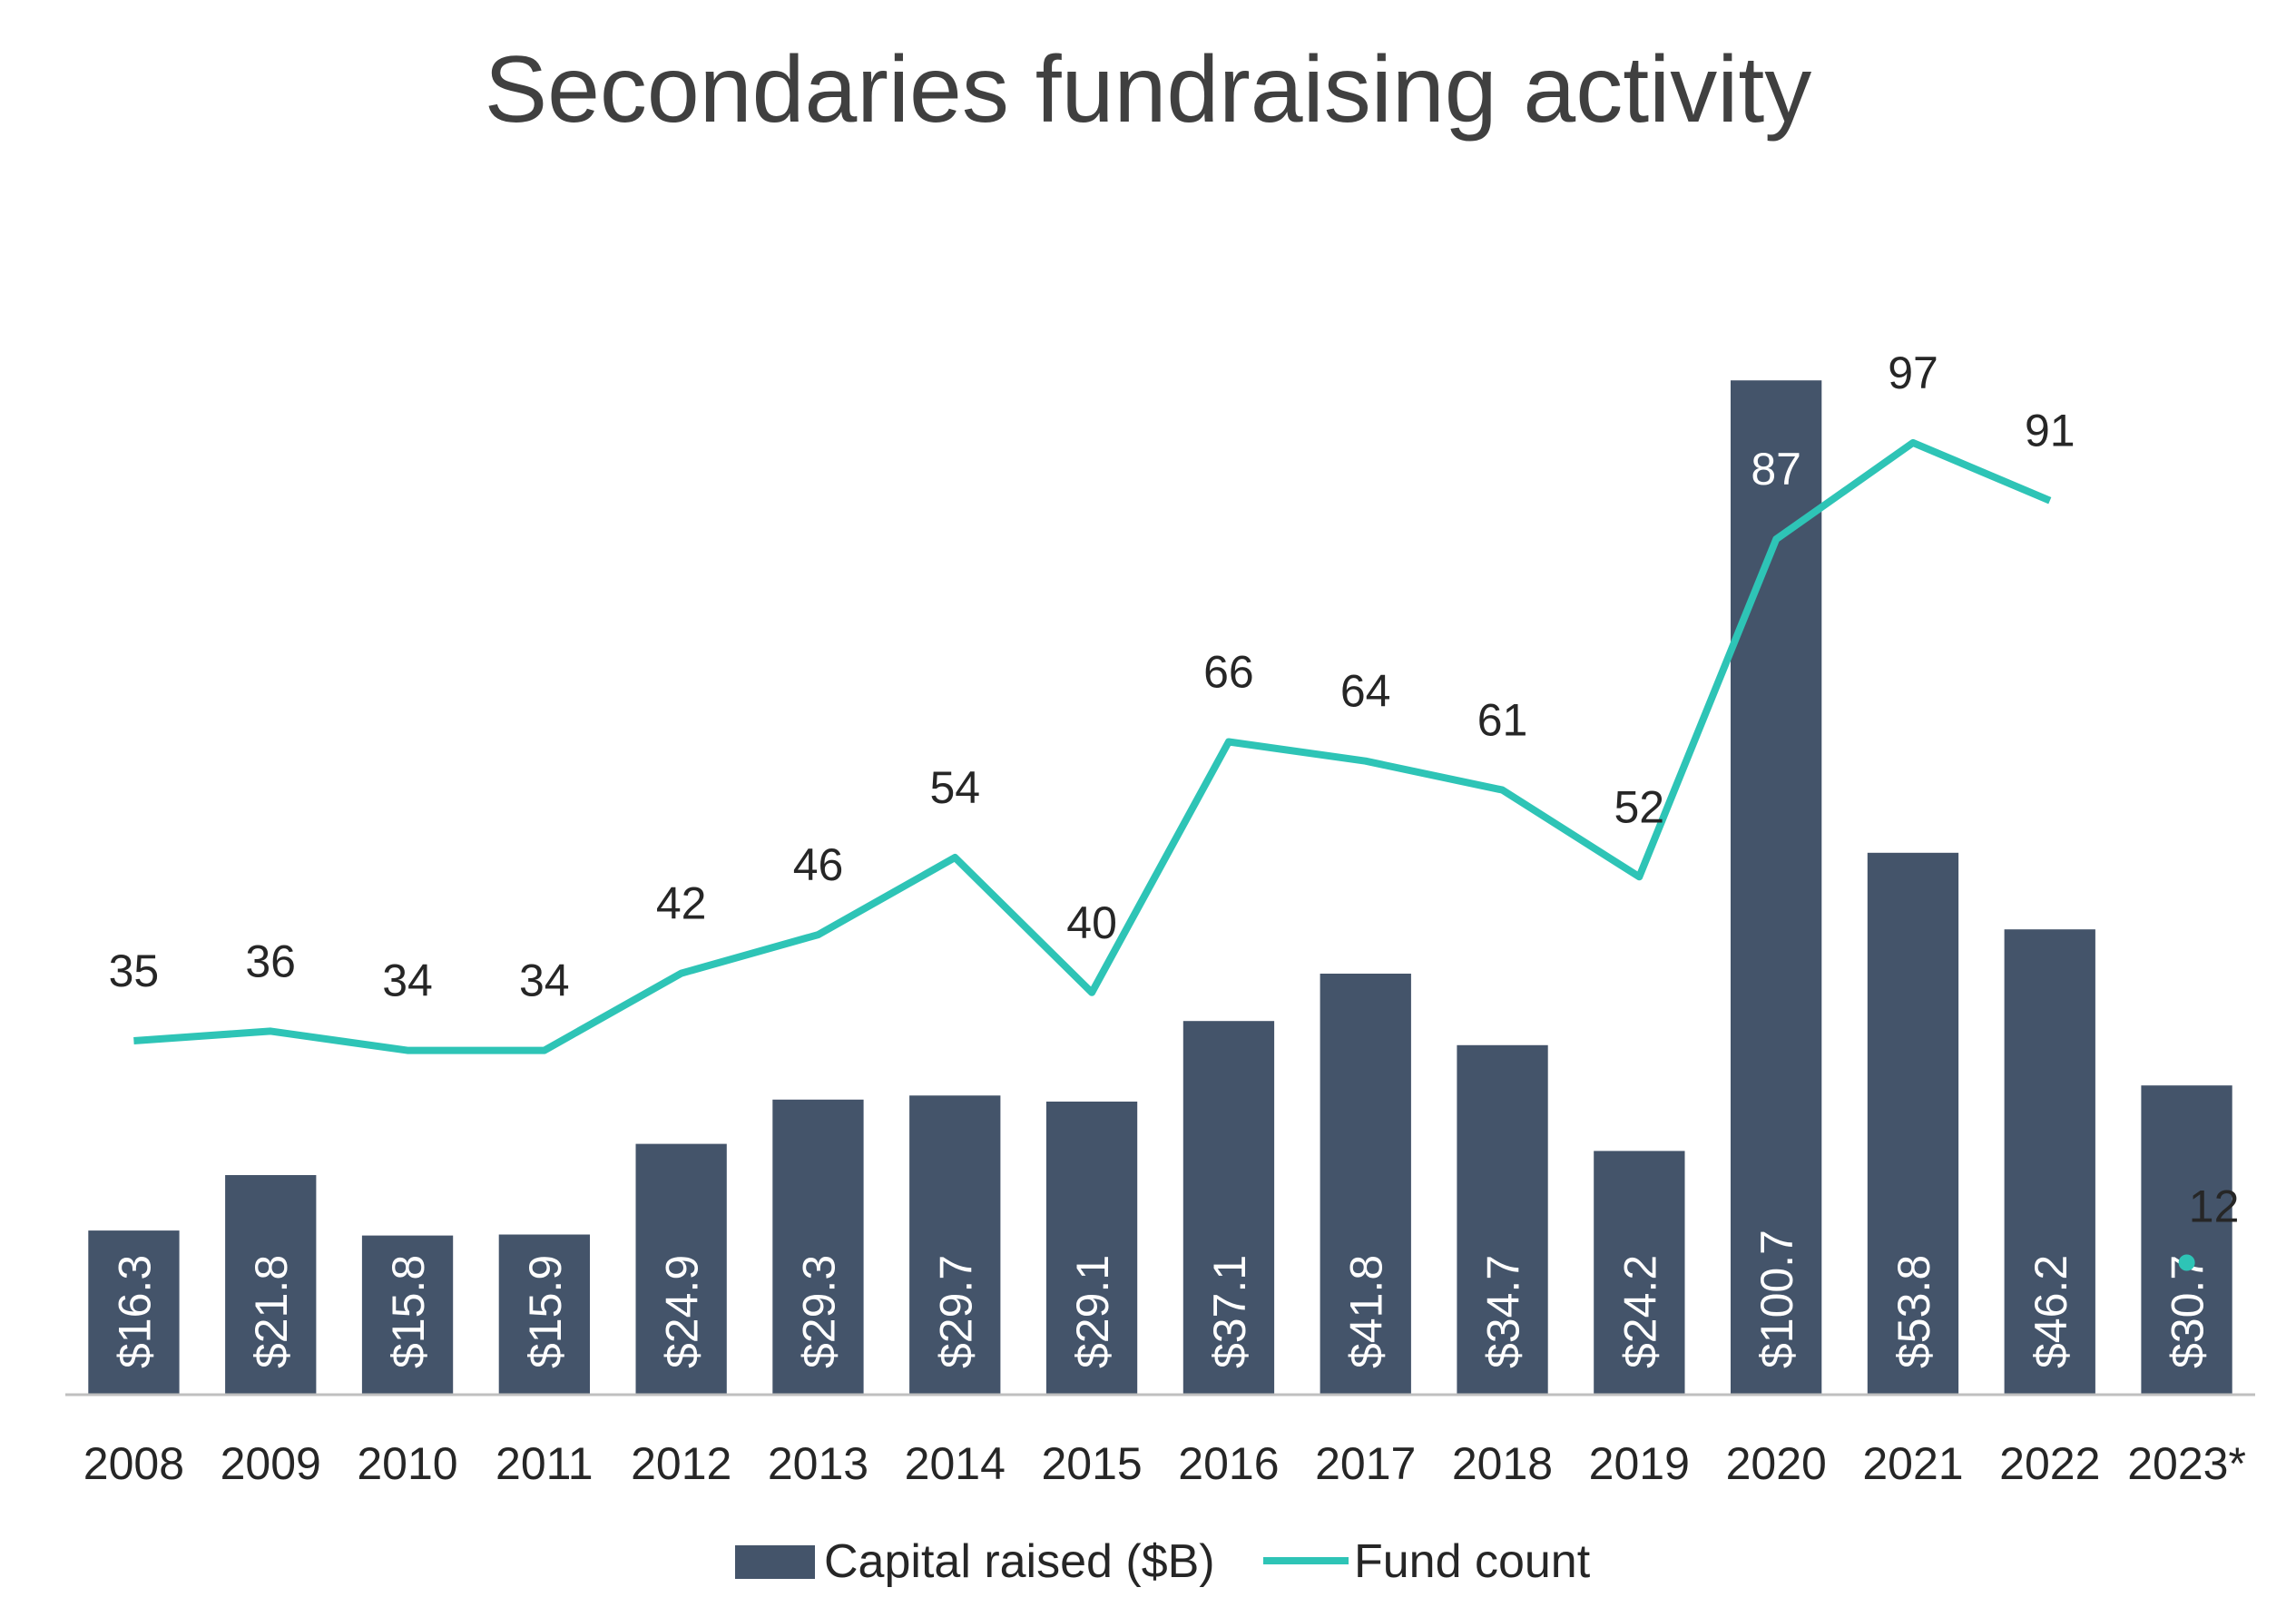 The height and width of the screenshot is (1617, 2296). What do you see at coordinates (2050, 431) in the screenshot?
I see `fund-count-label-2022: 91` at bounding box center [2050, 431].